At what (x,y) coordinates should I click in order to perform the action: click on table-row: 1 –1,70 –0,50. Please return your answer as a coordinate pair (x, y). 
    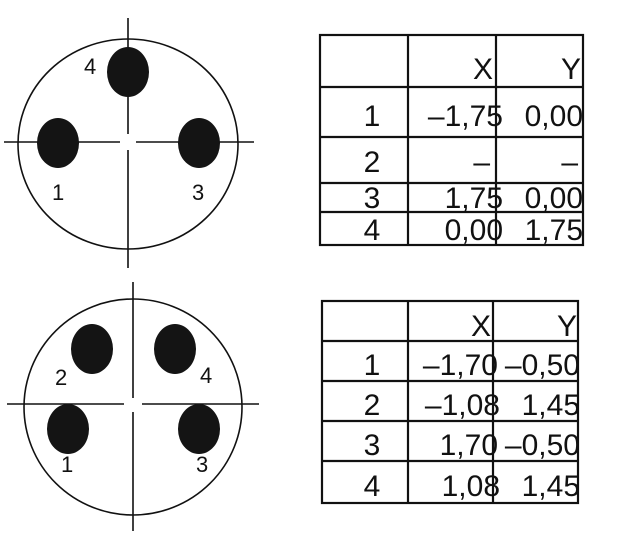
    Looking at the image, I should click on (472, 365).